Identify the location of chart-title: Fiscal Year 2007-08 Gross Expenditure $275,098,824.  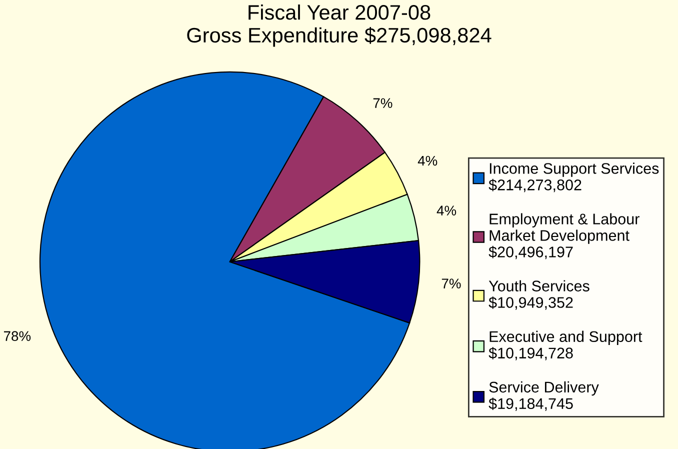
(339, 25).